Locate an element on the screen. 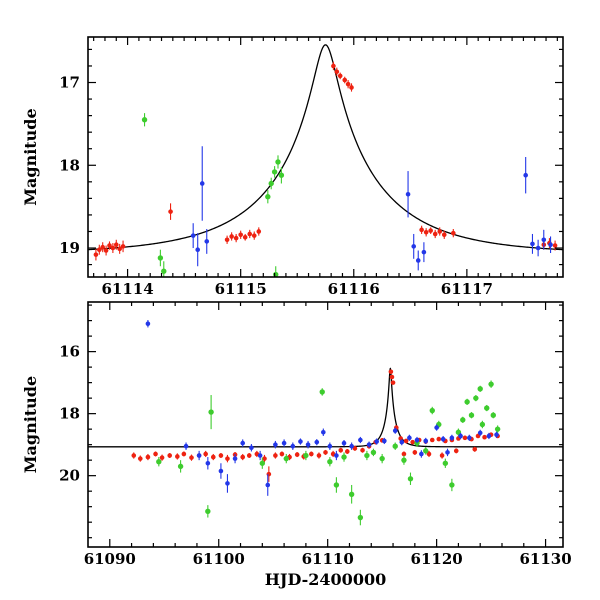 This screenshot has width=600, height=600. y-tick-label: 19 is located at coordinates (69, 248).